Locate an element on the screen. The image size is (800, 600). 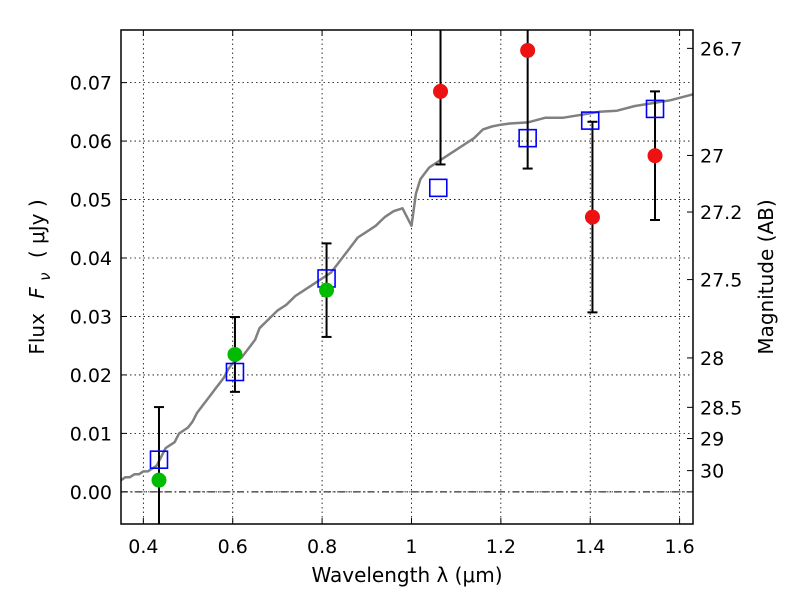
y-tick-label: 0.05 is located at coordinates (91, 201).